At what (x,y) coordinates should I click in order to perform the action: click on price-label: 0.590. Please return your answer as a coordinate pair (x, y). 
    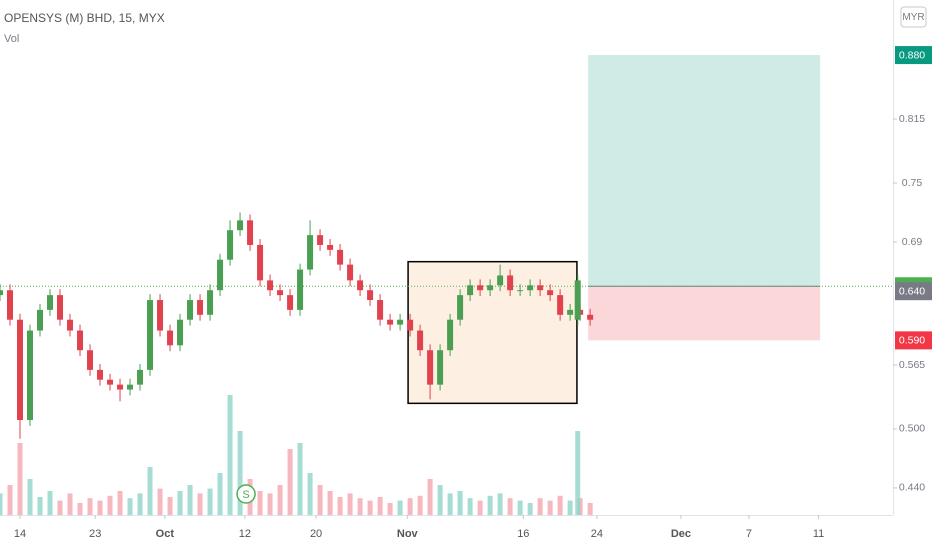
    Looking at the image, I should click on (912, 341).